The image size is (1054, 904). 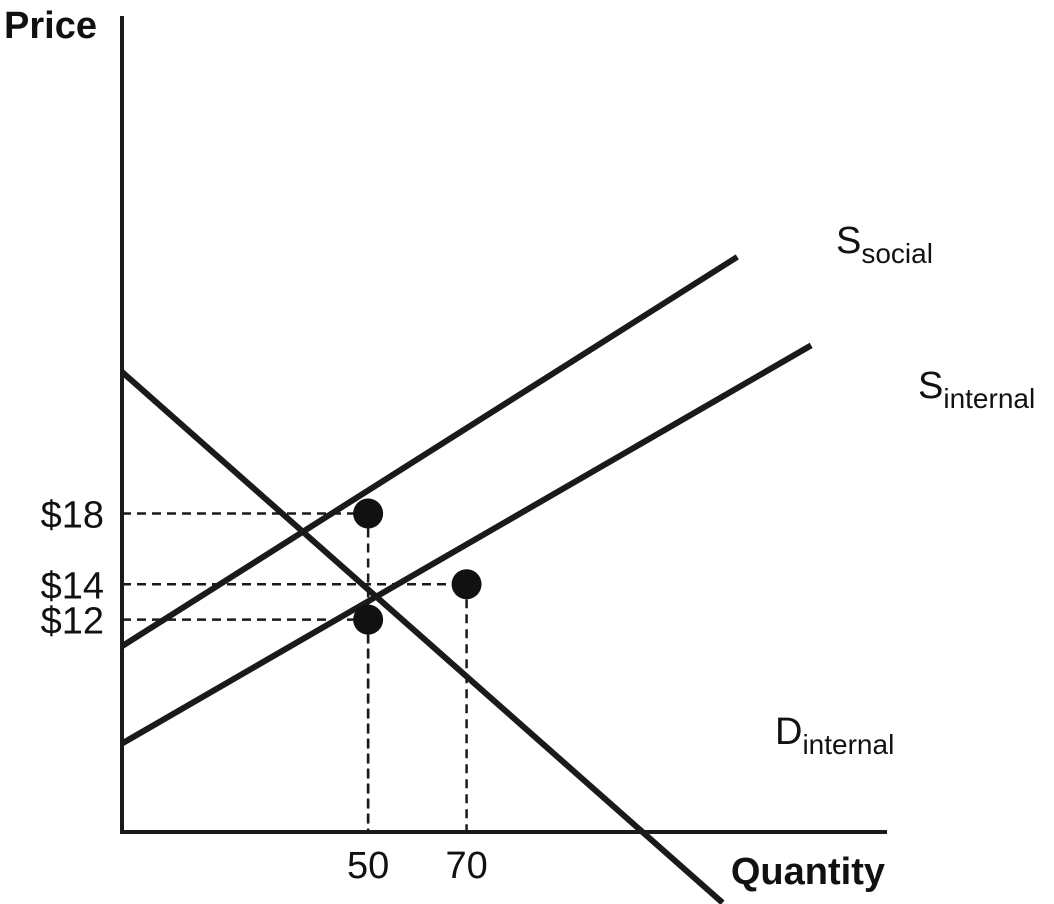 What do you see at coordinates (884, 244) in the screenshot?
I see `series-label-s-social: Ssocial` at bounding box center [884, 244].